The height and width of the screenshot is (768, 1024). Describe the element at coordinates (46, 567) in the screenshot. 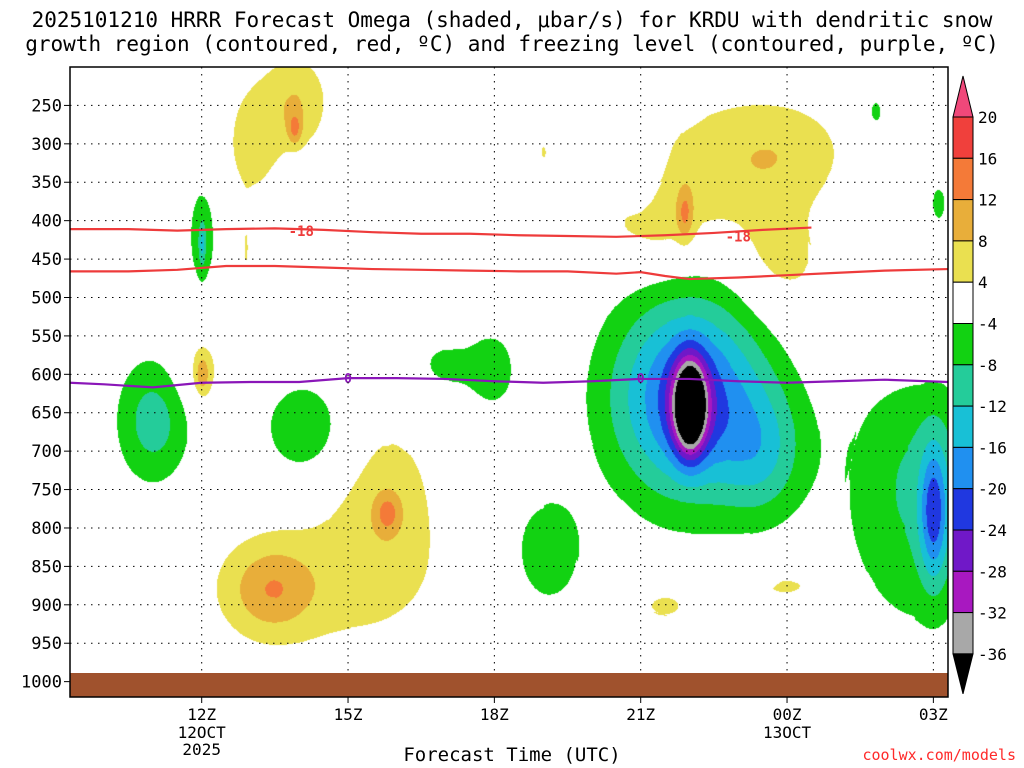

I see `y-tick-label: 850` at that location.